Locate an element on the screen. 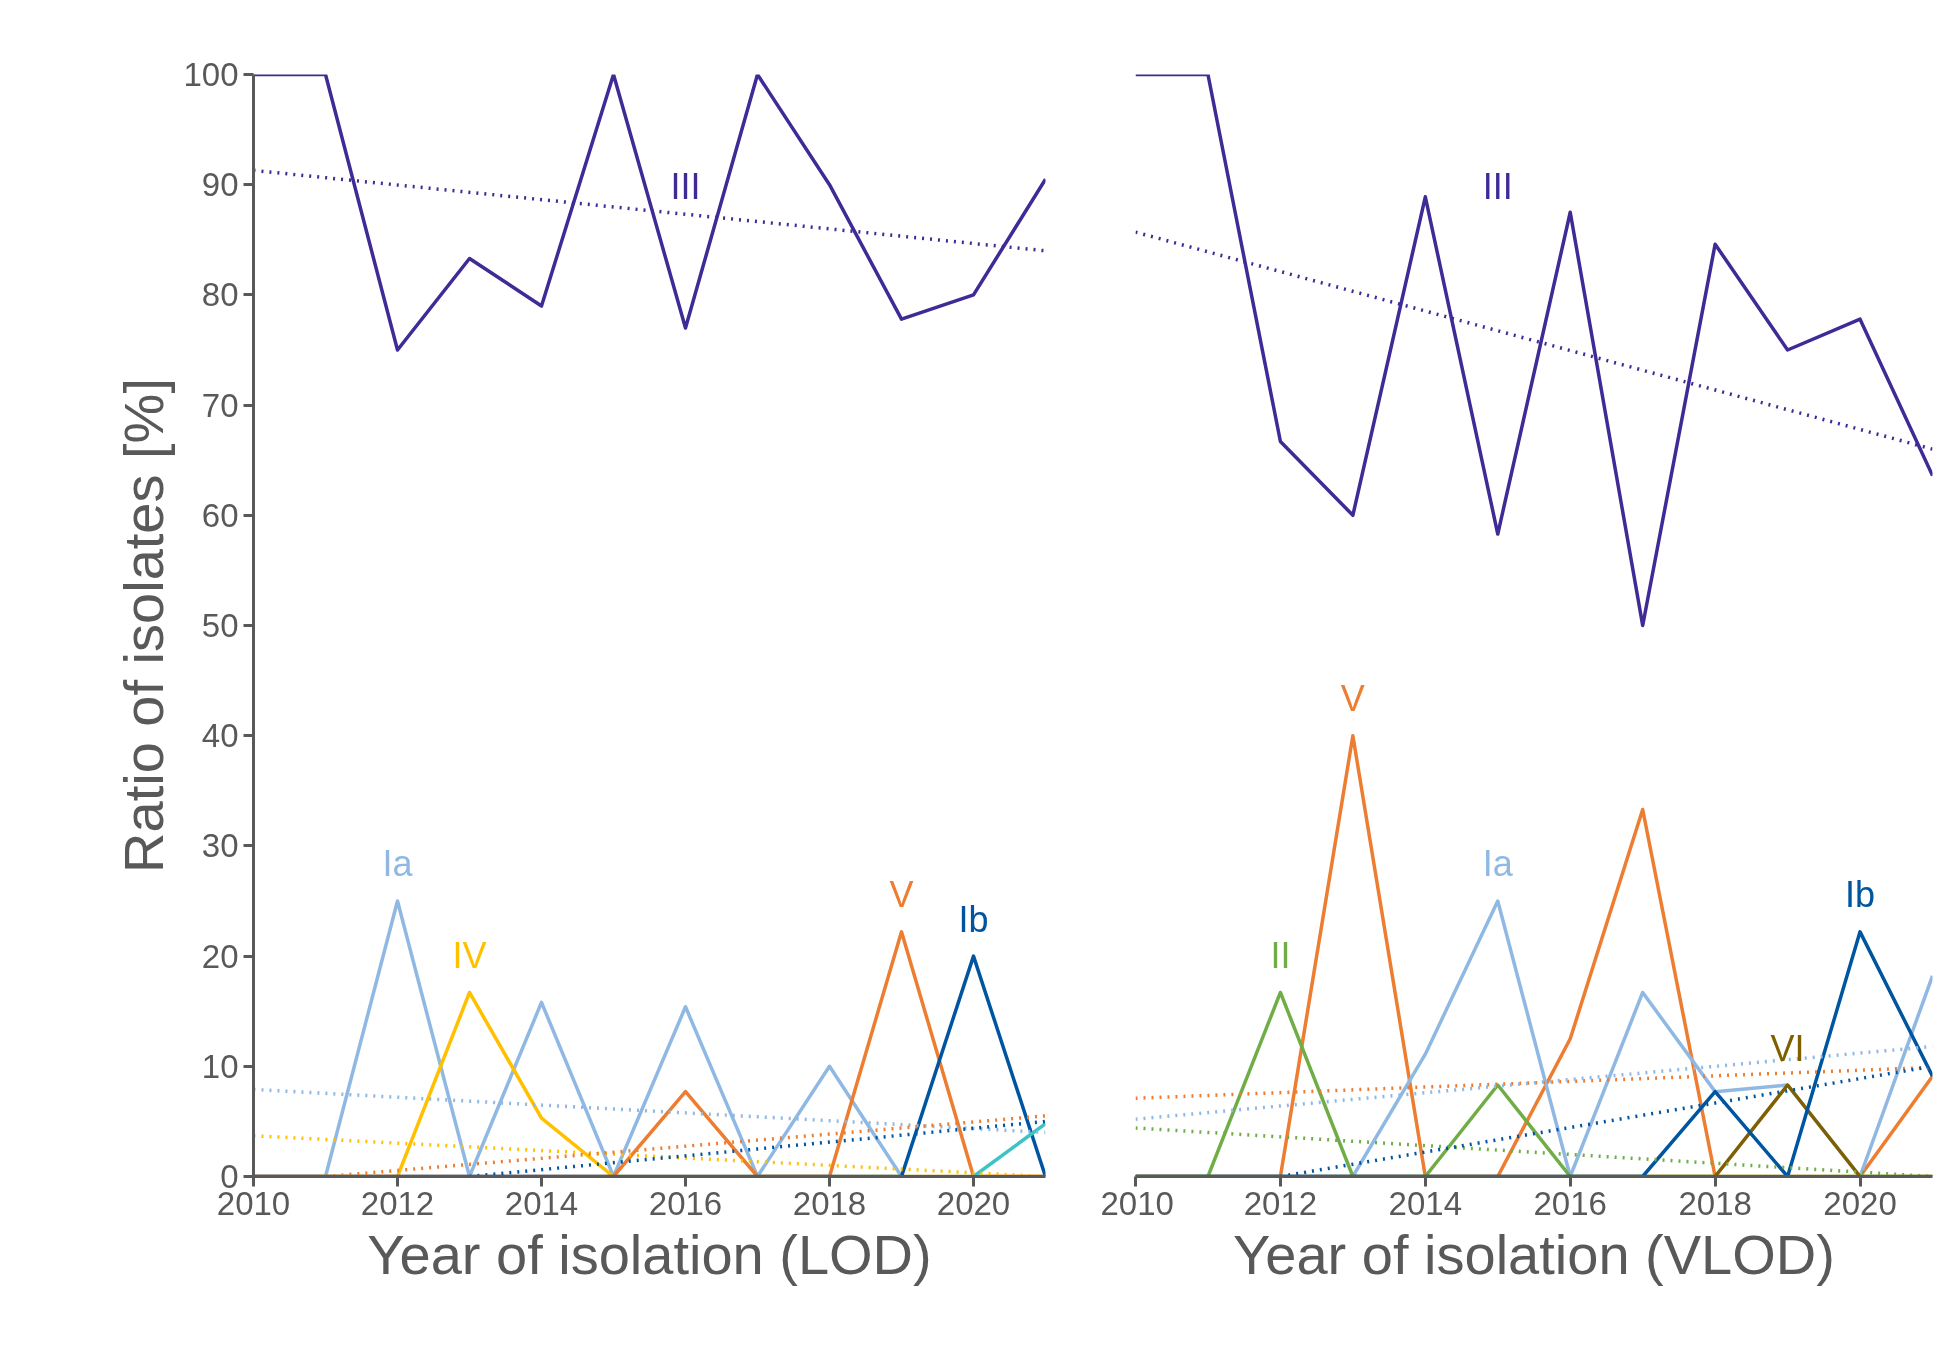 The height and width of the screenshot is (1363, 1939). y-tick-label: 10 is located at coordinates (220, 1066).